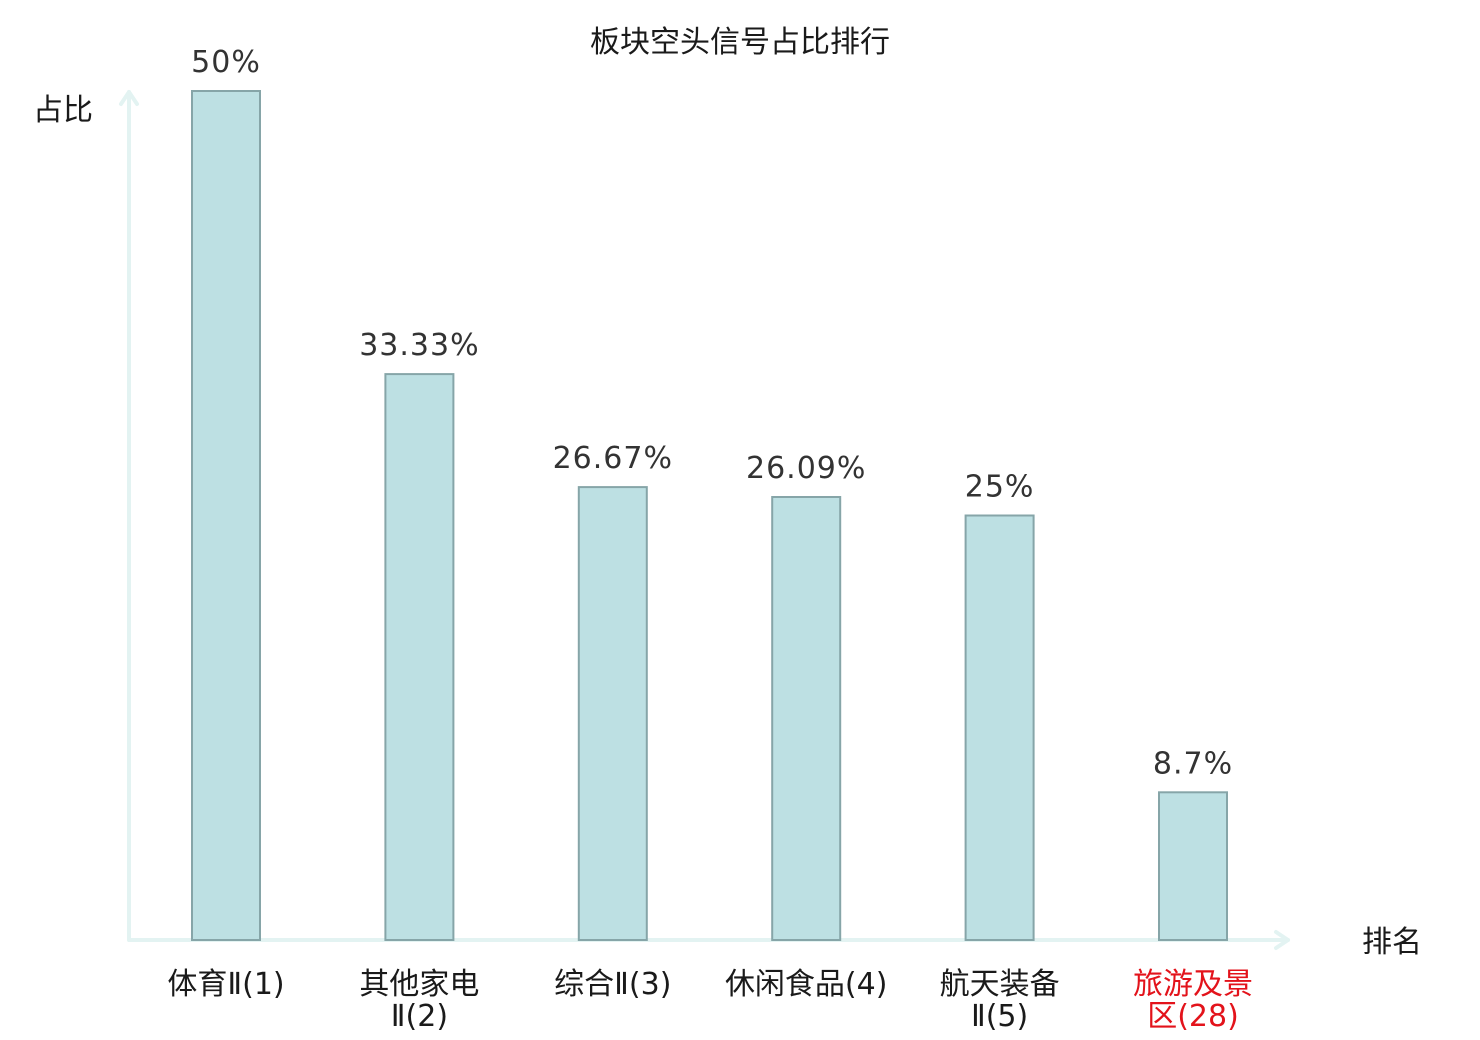 The image size is (1480, 1040). What do you see at coordinates (1193, 1016) in the screenshot?
I see `category-label-5-line-1: 区(28)` at bounding box center [1193, 1016].